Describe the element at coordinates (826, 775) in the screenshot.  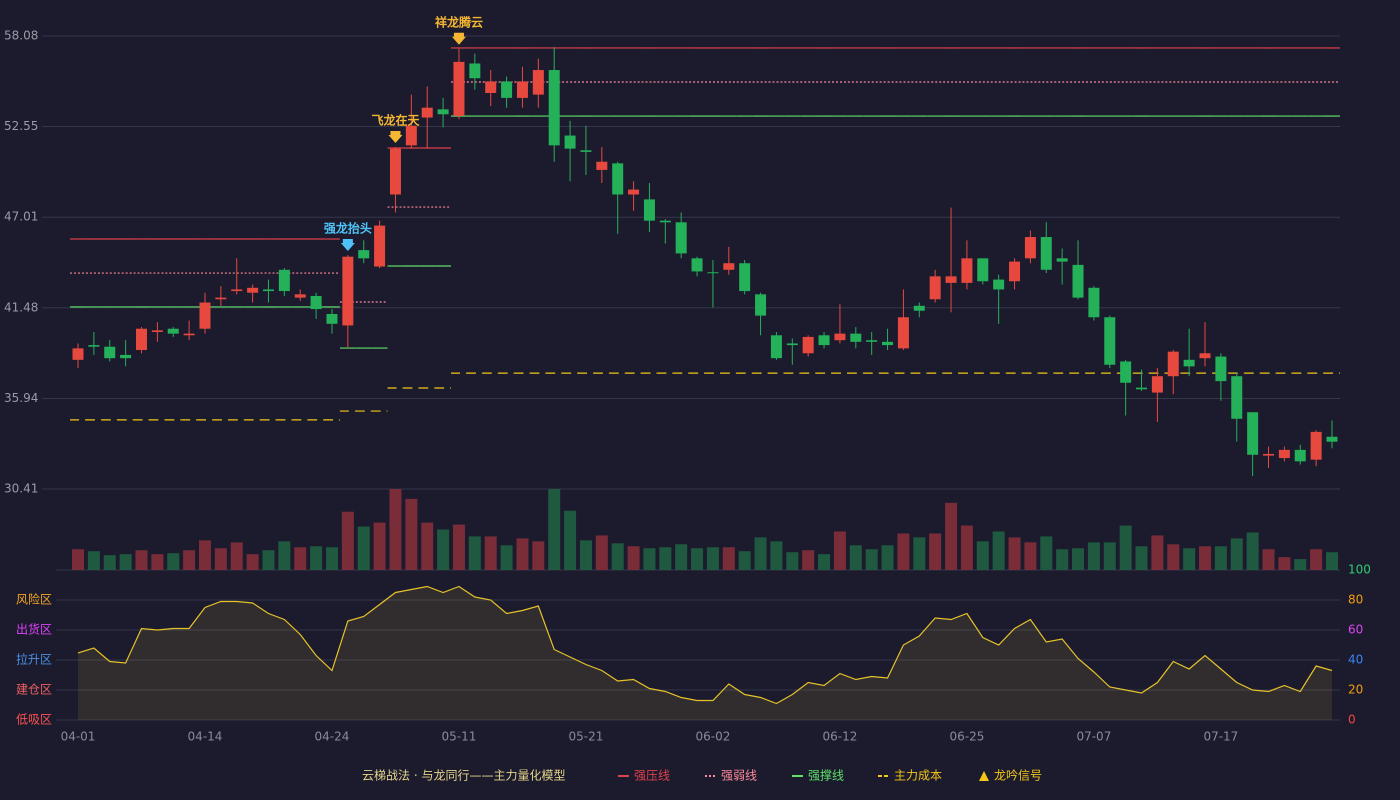
I see `legend-label: 强撑线` at that location.